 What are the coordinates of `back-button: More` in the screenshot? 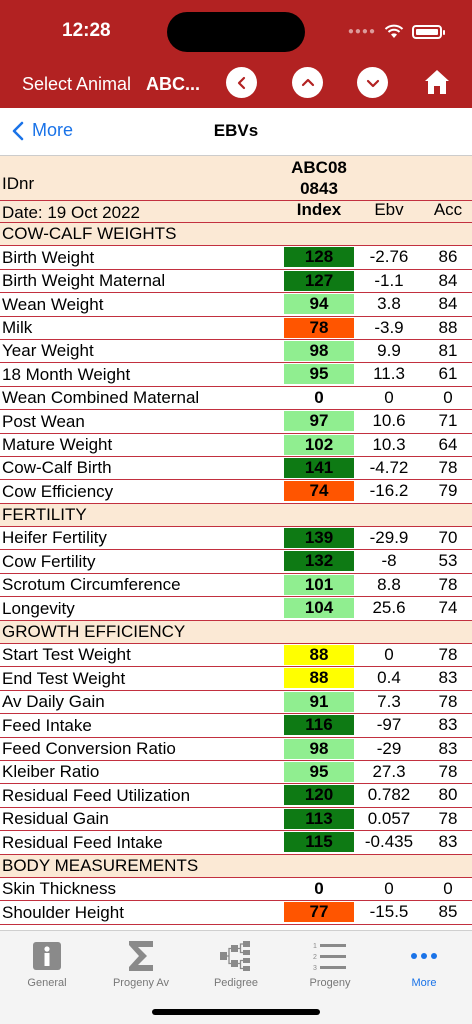 It's located at (42, 130).